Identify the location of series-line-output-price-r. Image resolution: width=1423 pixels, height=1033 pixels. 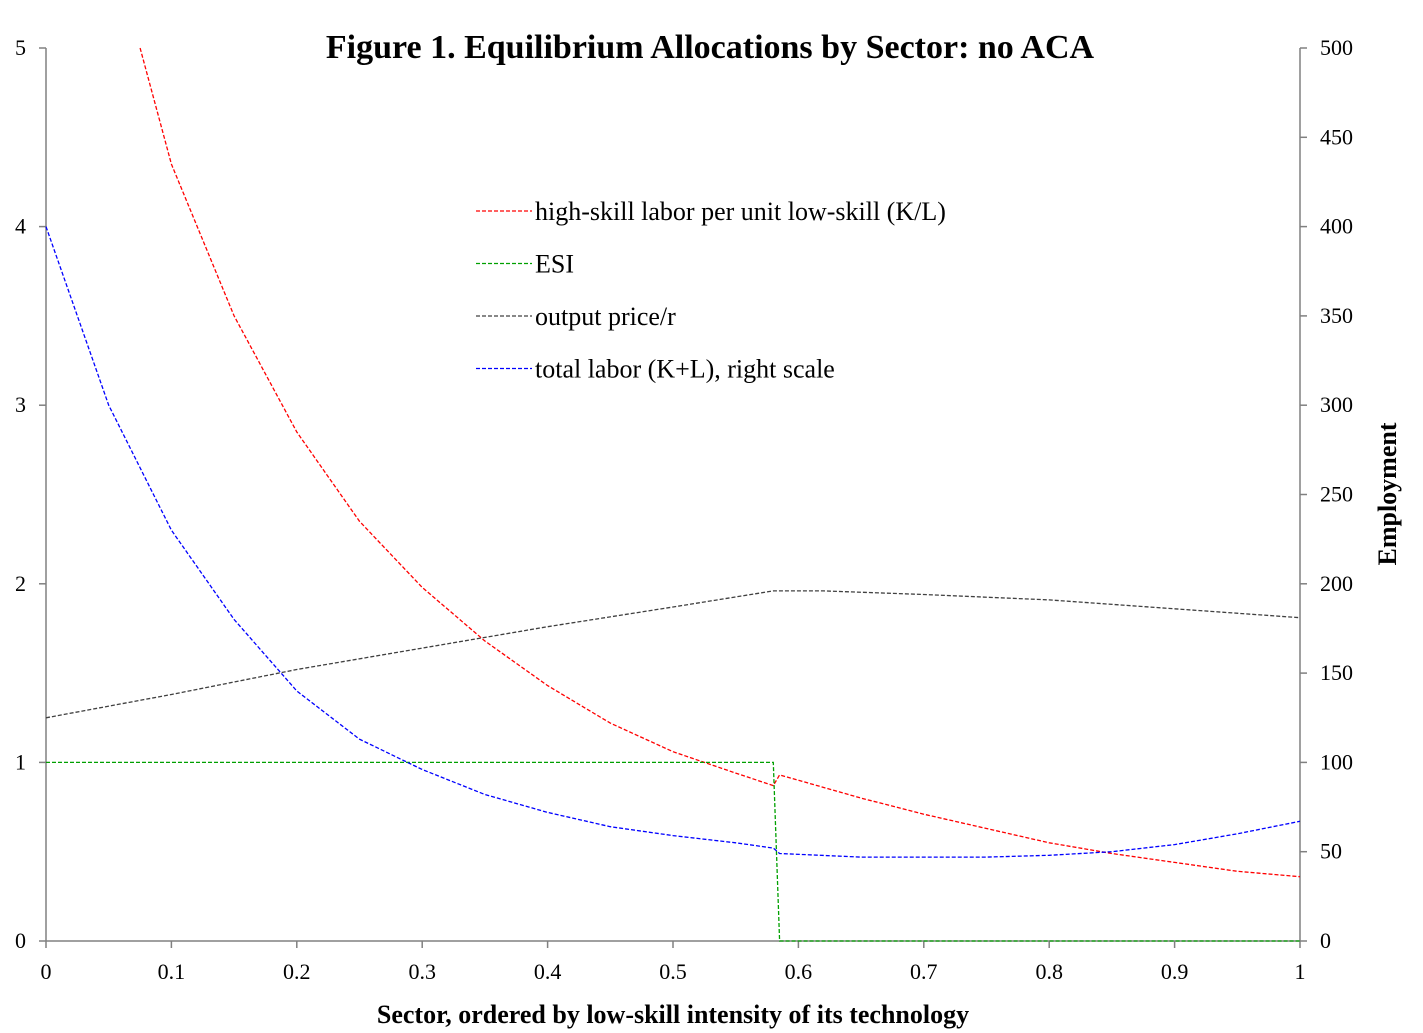
(673, 654).